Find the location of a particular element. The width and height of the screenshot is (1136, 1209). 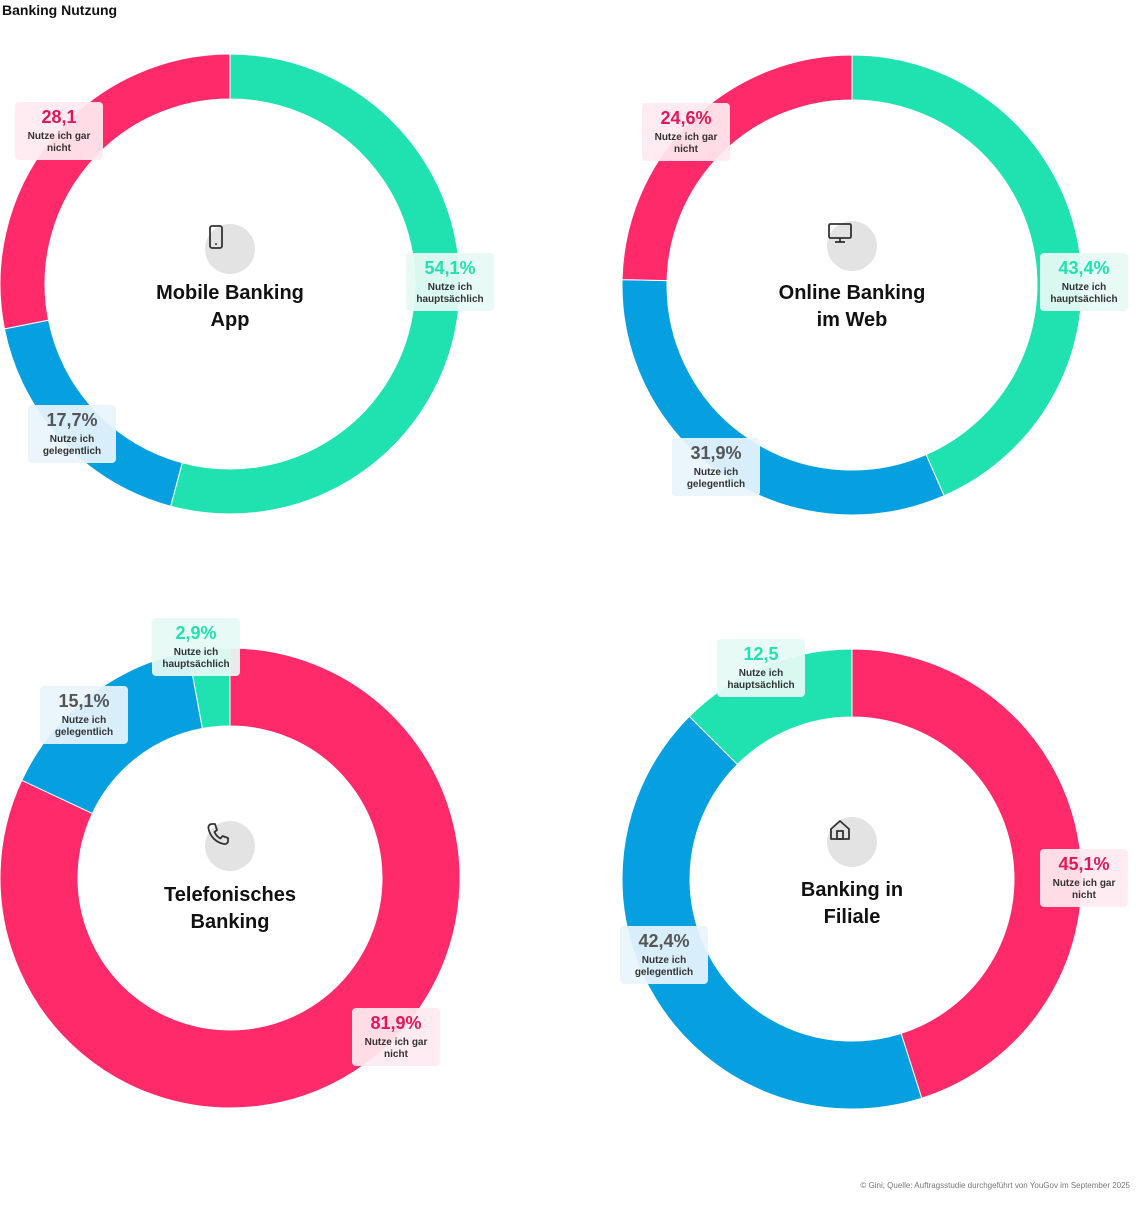

page-title: Banking Nutzung is located at coordinates (60, 10).